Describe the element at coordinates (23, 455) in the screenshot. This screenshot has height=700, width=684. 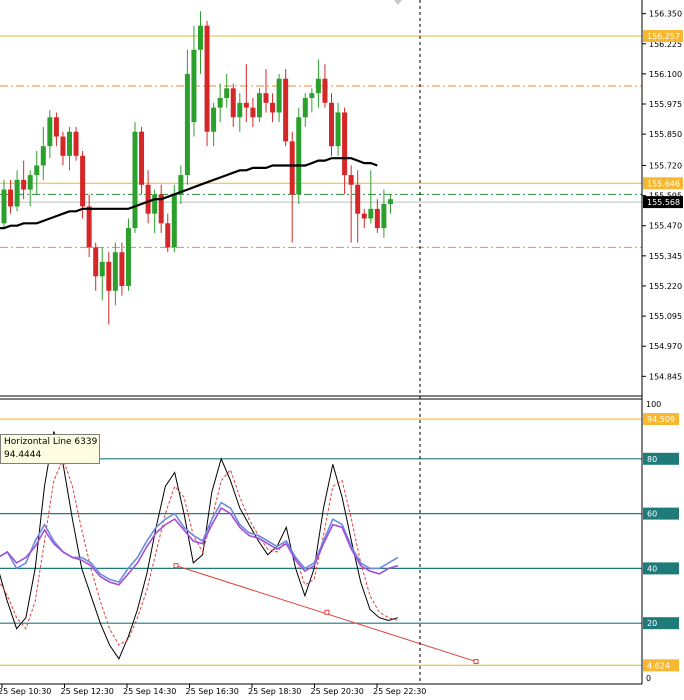
I see `tooltip-line-value: 94.4444` at that location.